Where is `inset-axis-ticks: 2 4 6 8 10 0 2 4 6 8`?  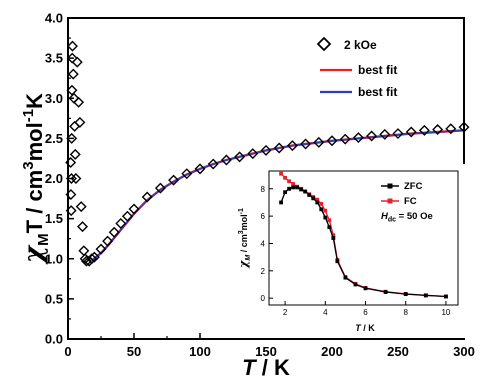 inset-axis-ticks: 2 4 6 8 10 0 2 4 6 8 is located at coordinates (356, 251).